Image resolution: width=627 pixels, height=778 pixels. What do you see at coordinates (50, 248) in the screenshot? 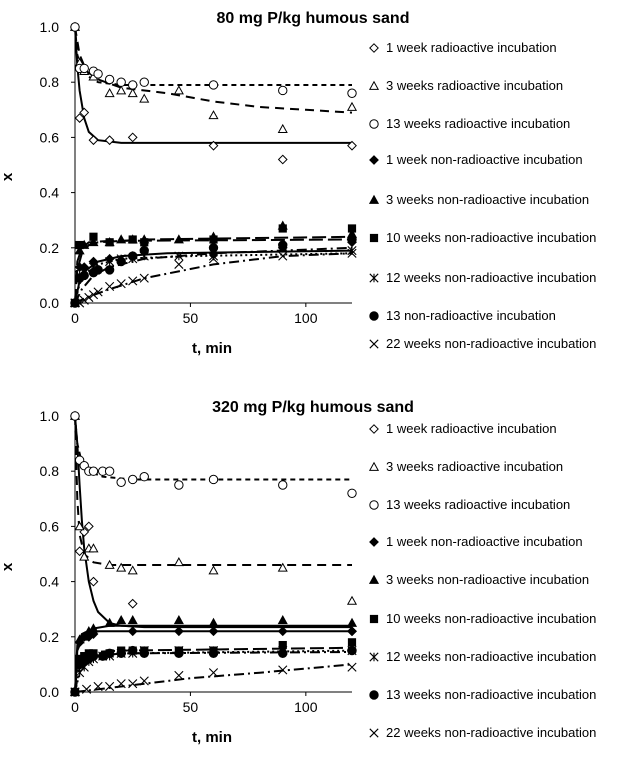
I see `y-tick-label: 0.2` at bounding box center [50, 248].